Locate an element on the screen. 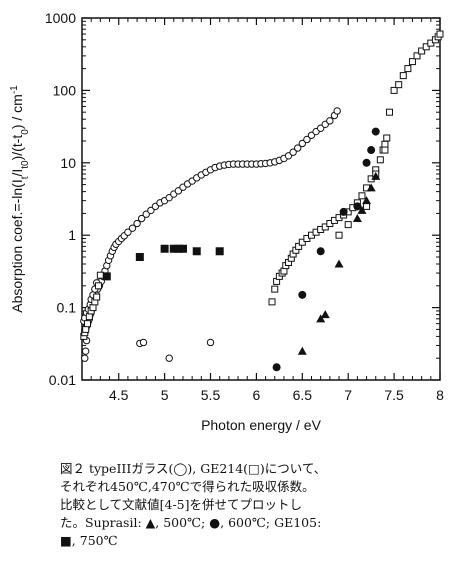  y-tick-label: 10 is located at coordinates (68, 163).